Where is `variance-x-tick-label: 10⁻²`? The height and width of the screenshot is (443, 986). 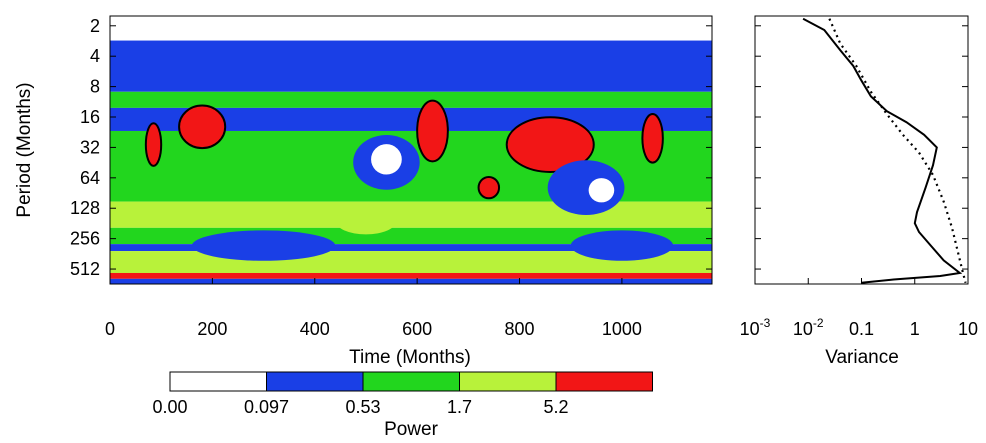
variance-x-tick-label: 10⁻² is located at coordinates (808, 327).